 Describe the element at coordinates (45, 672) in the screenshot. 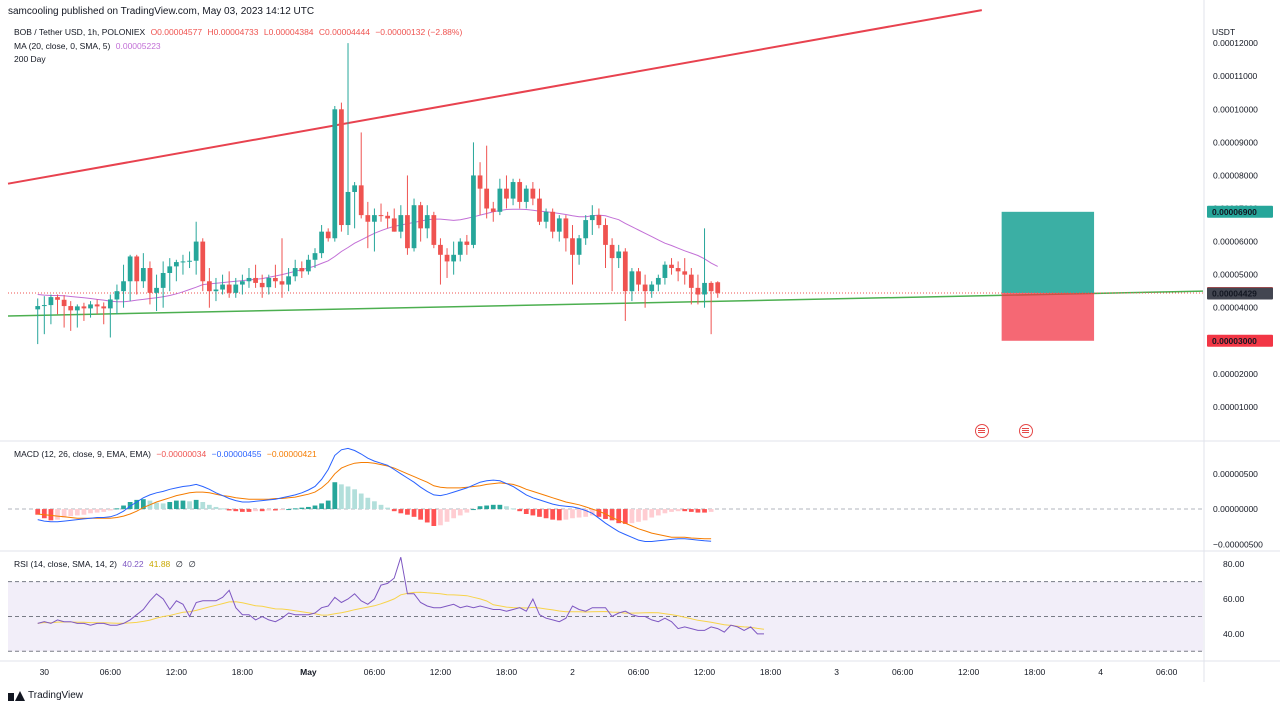

I see `time-tick-label: 30` at that location.